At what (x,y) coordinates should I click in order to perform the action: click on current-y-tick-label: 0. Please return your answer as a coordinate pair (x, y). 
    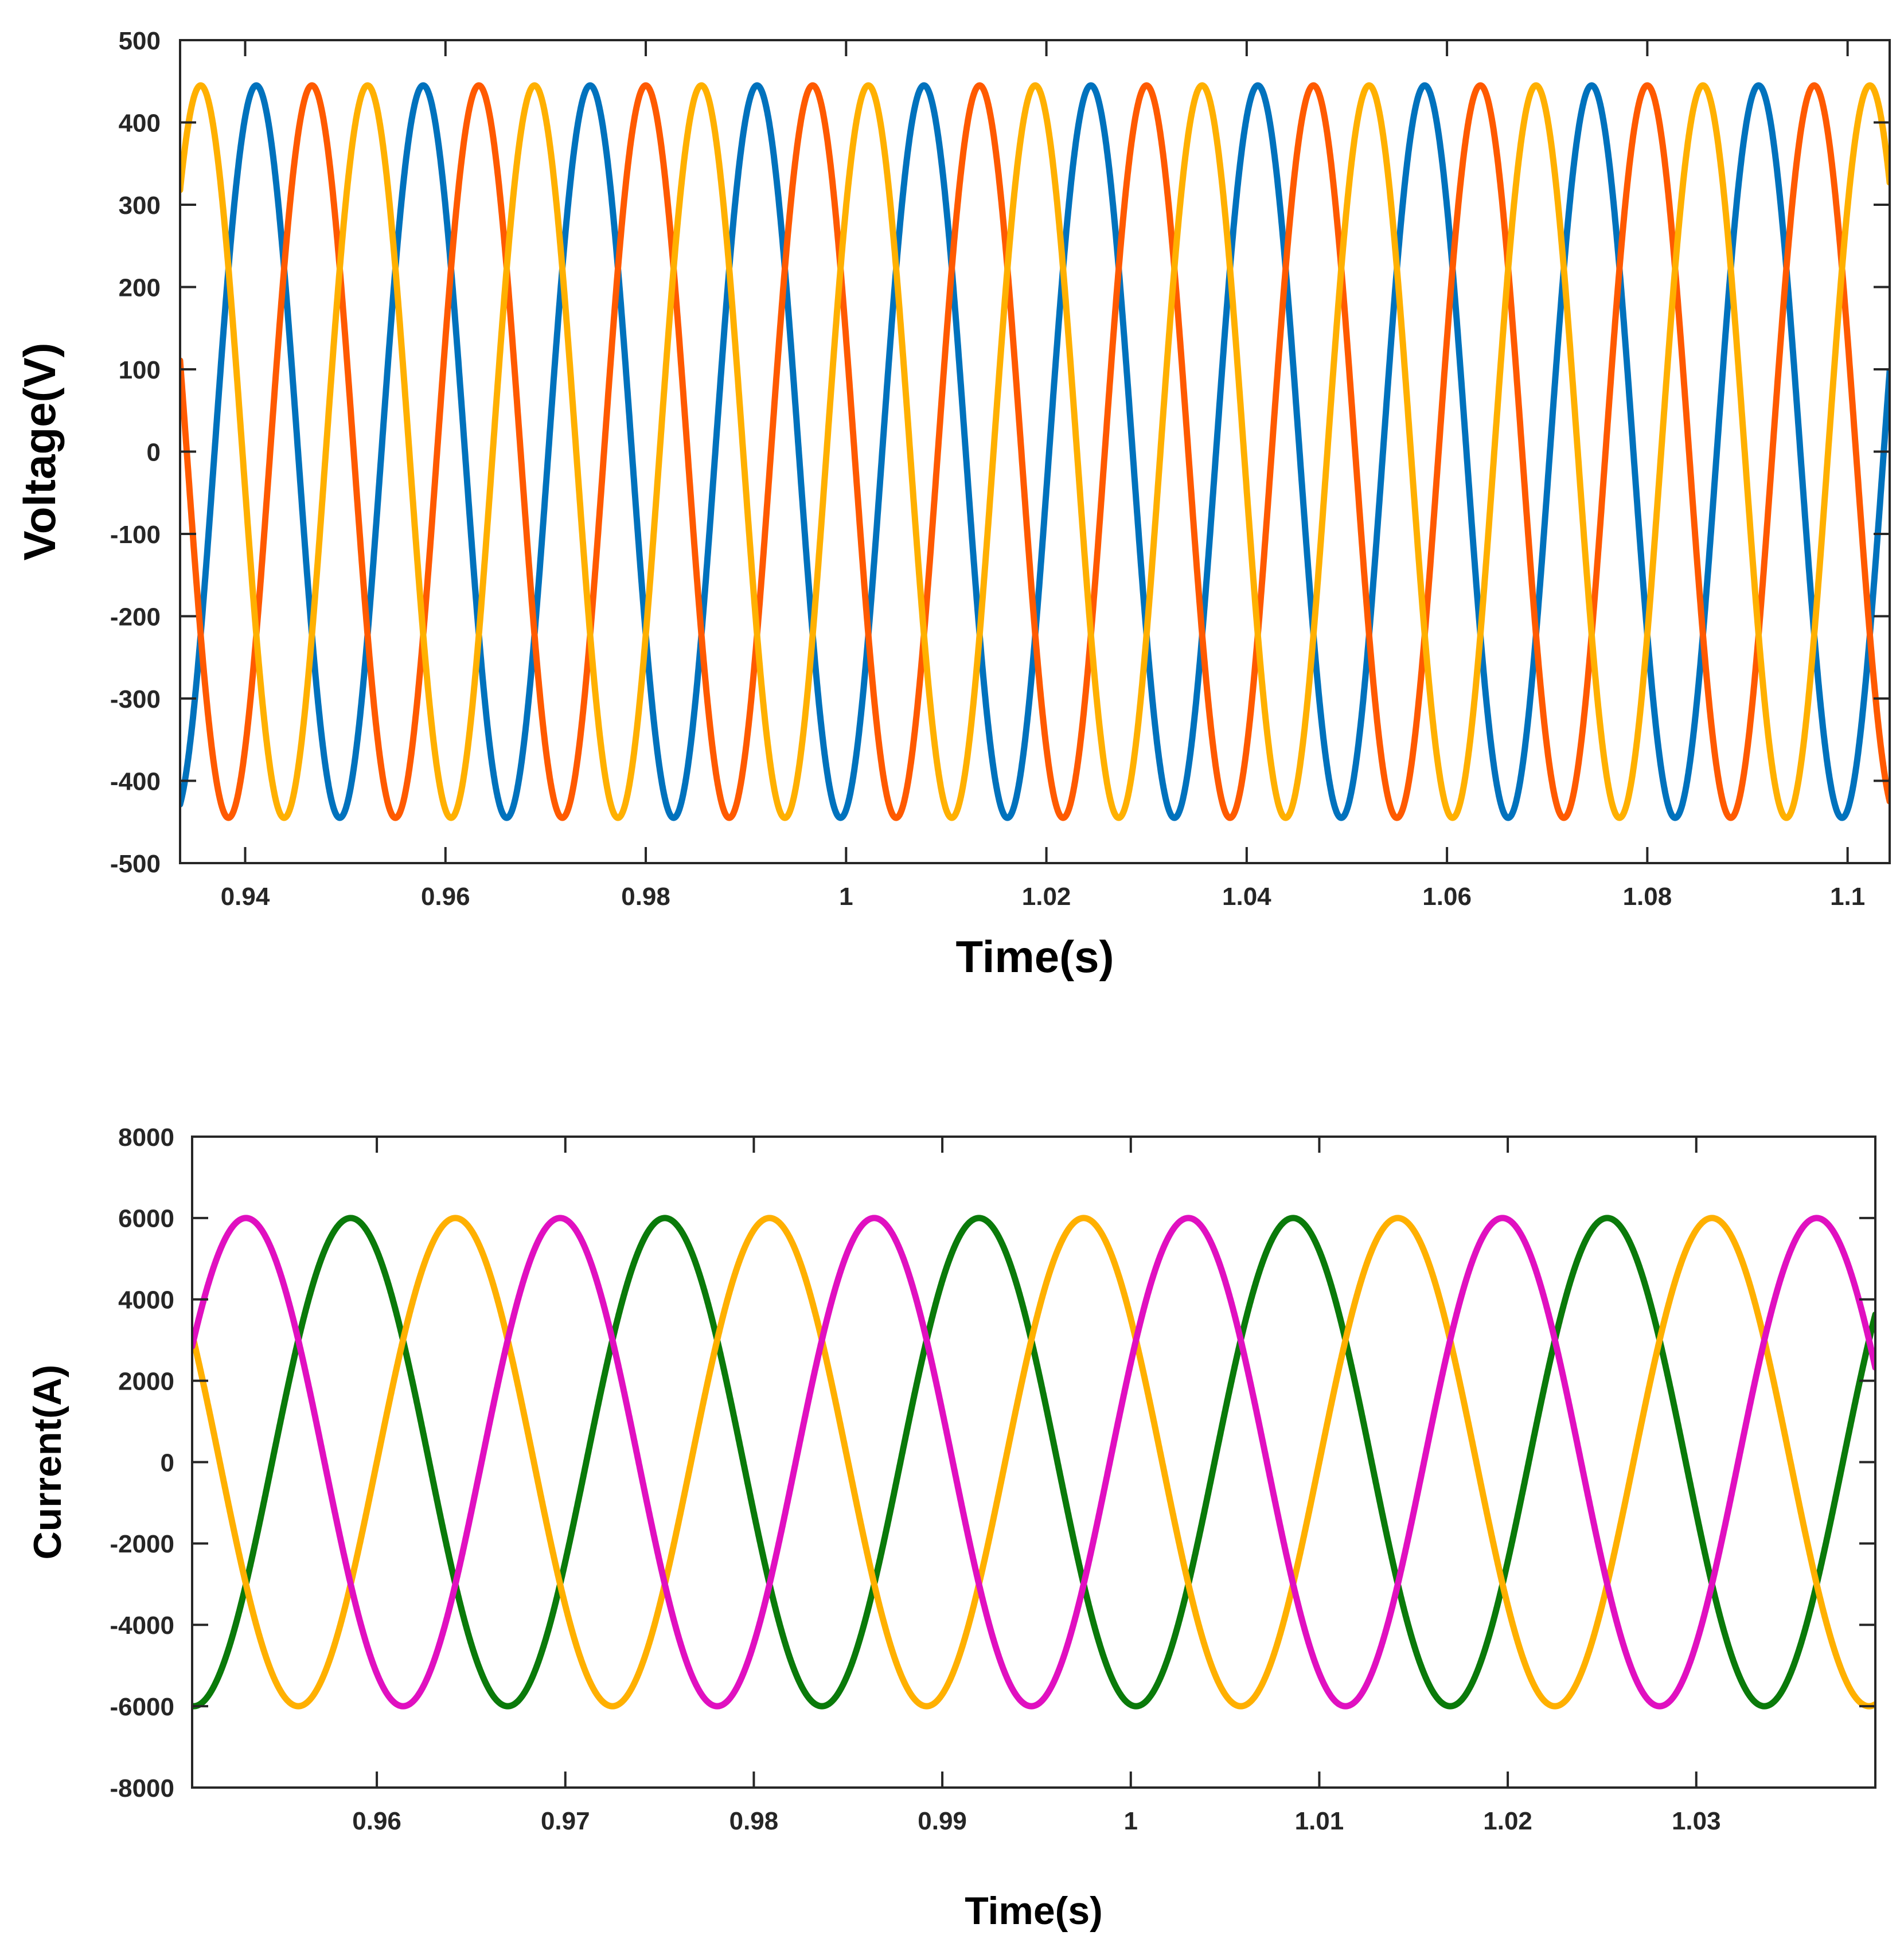
    Looking at the image, I should click on (167, 1463).